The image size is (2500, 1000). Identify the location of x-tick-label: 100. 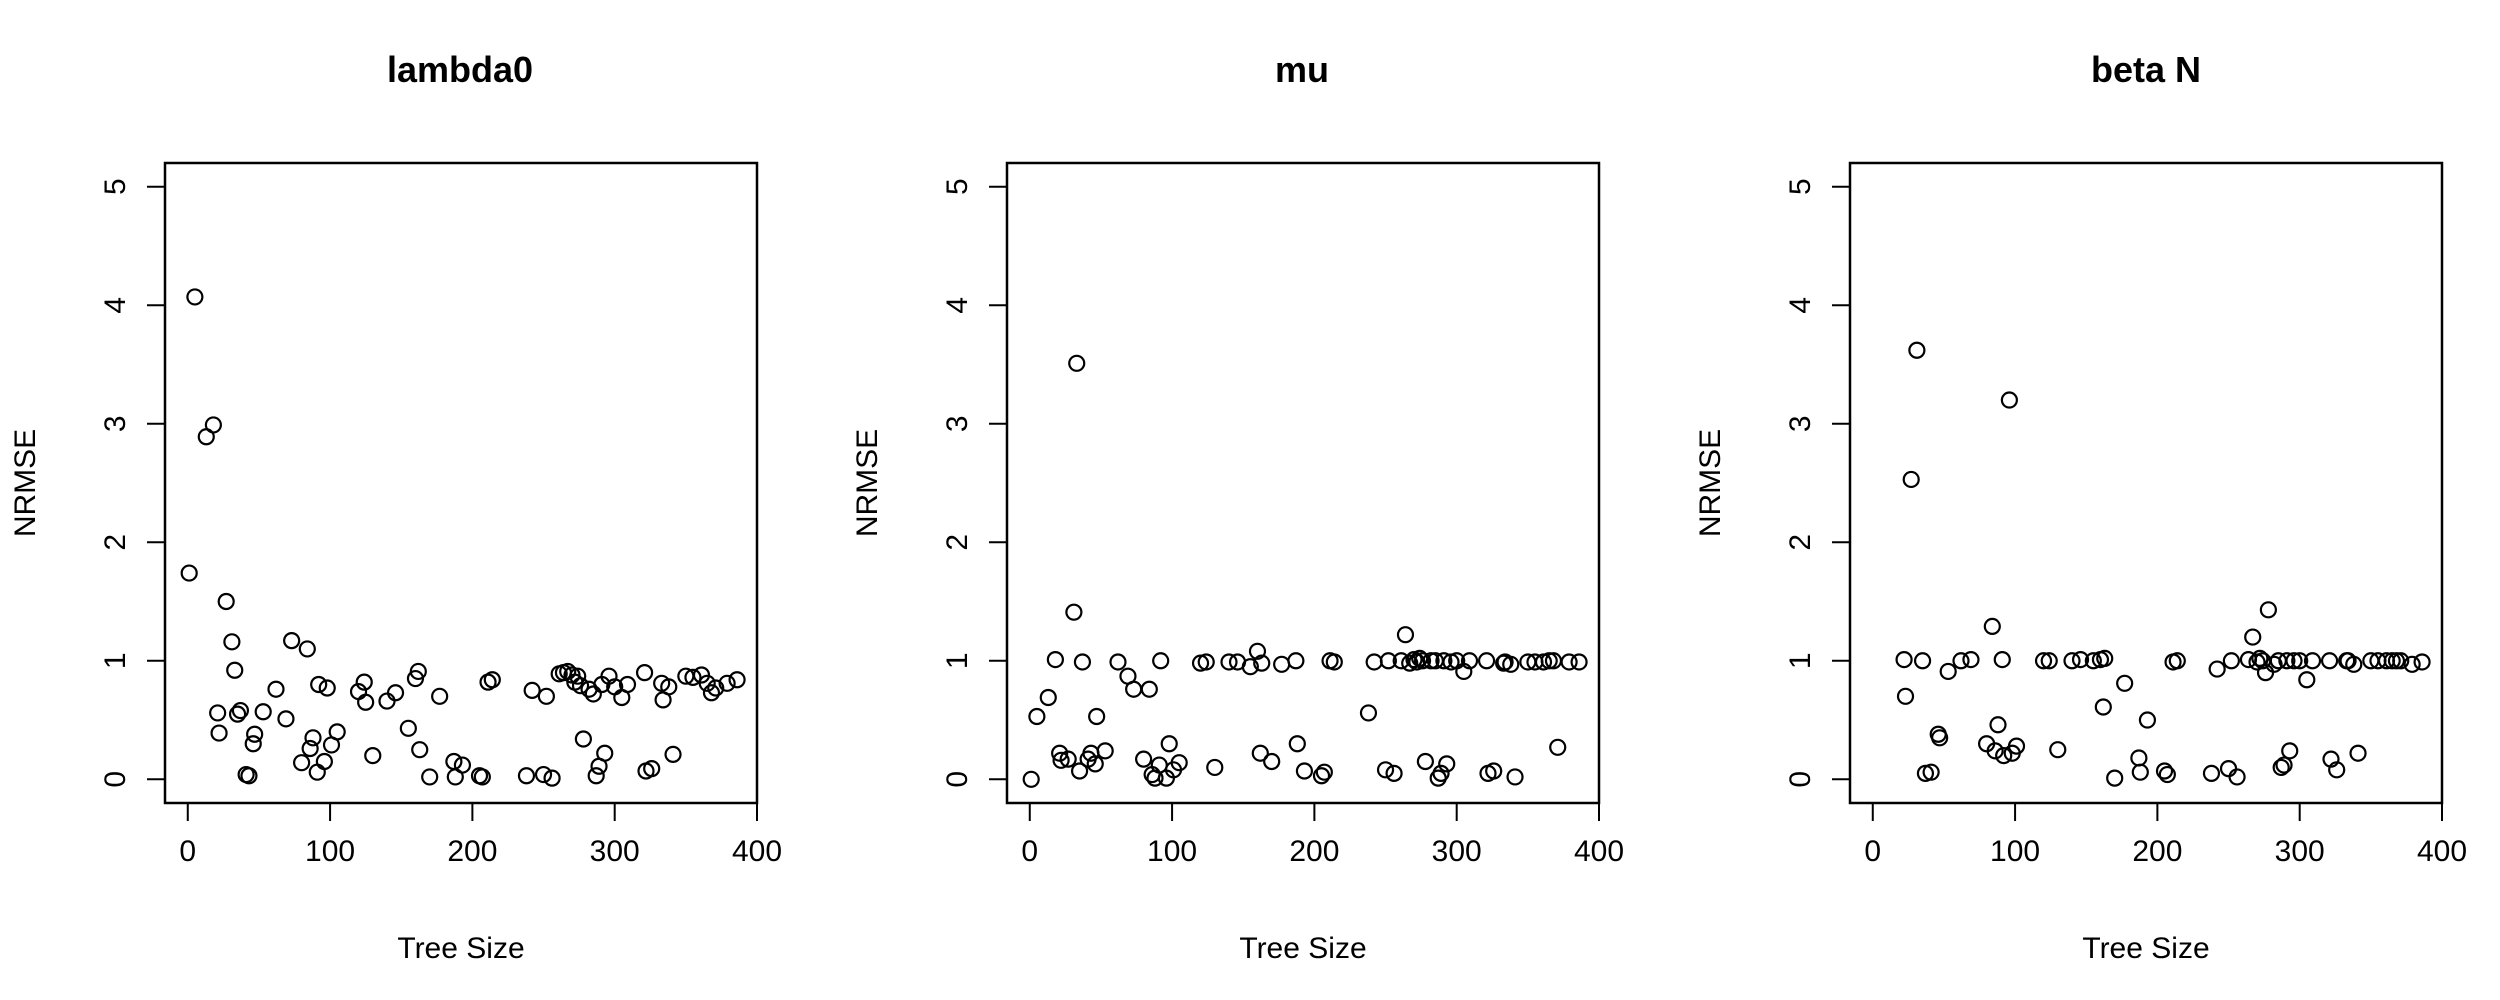
(330, 851).